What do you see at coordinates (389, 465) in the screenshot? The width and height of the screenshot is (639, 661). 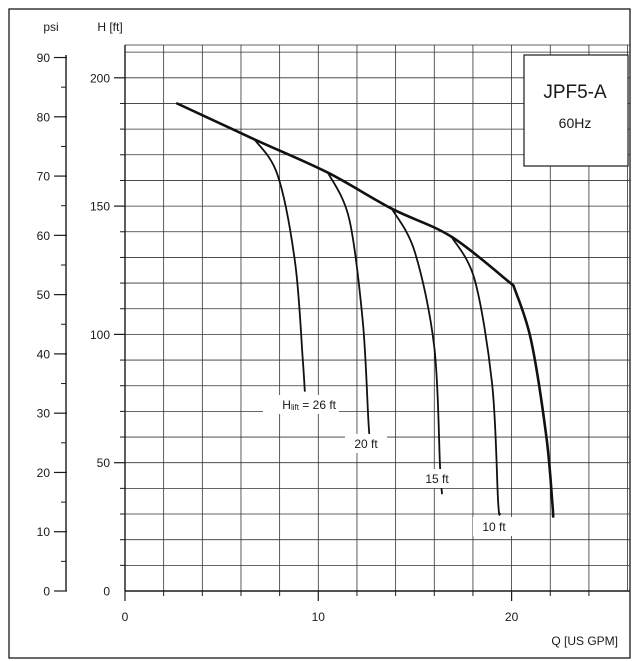 I see `curve-labels: Hlift = 26 ft 20 ft 15 ft 10 ft` at bounding box center [389, 465].